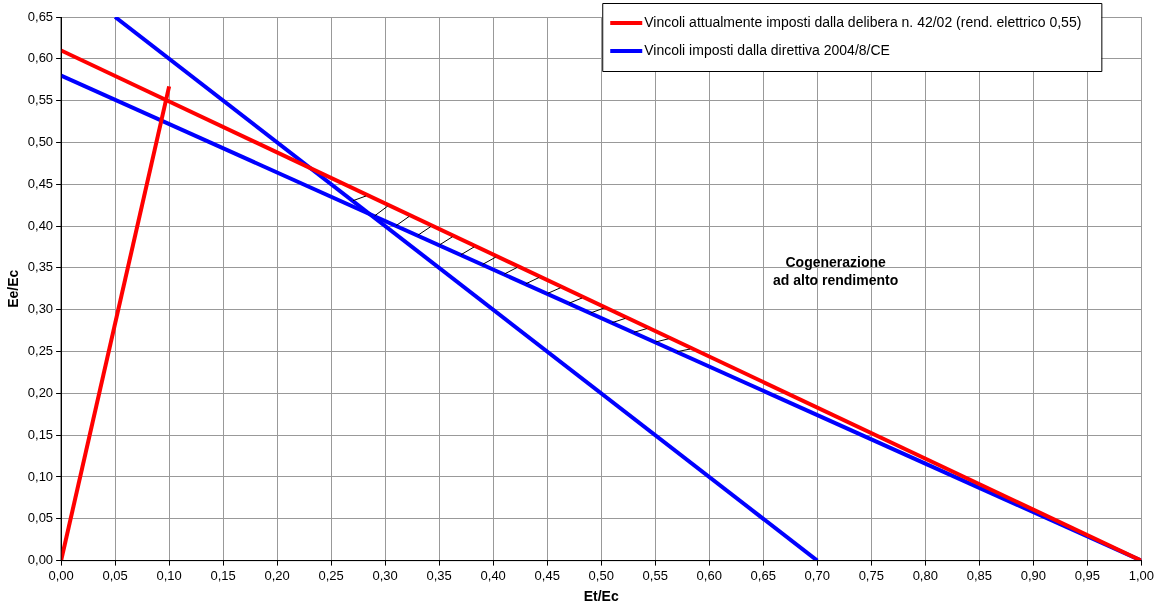 The height and width of the screenshot is (610, 1157). Describe the element at coordinates (40, 518) in the screenshot. I see `y-tick-label: 0,05` at that location.